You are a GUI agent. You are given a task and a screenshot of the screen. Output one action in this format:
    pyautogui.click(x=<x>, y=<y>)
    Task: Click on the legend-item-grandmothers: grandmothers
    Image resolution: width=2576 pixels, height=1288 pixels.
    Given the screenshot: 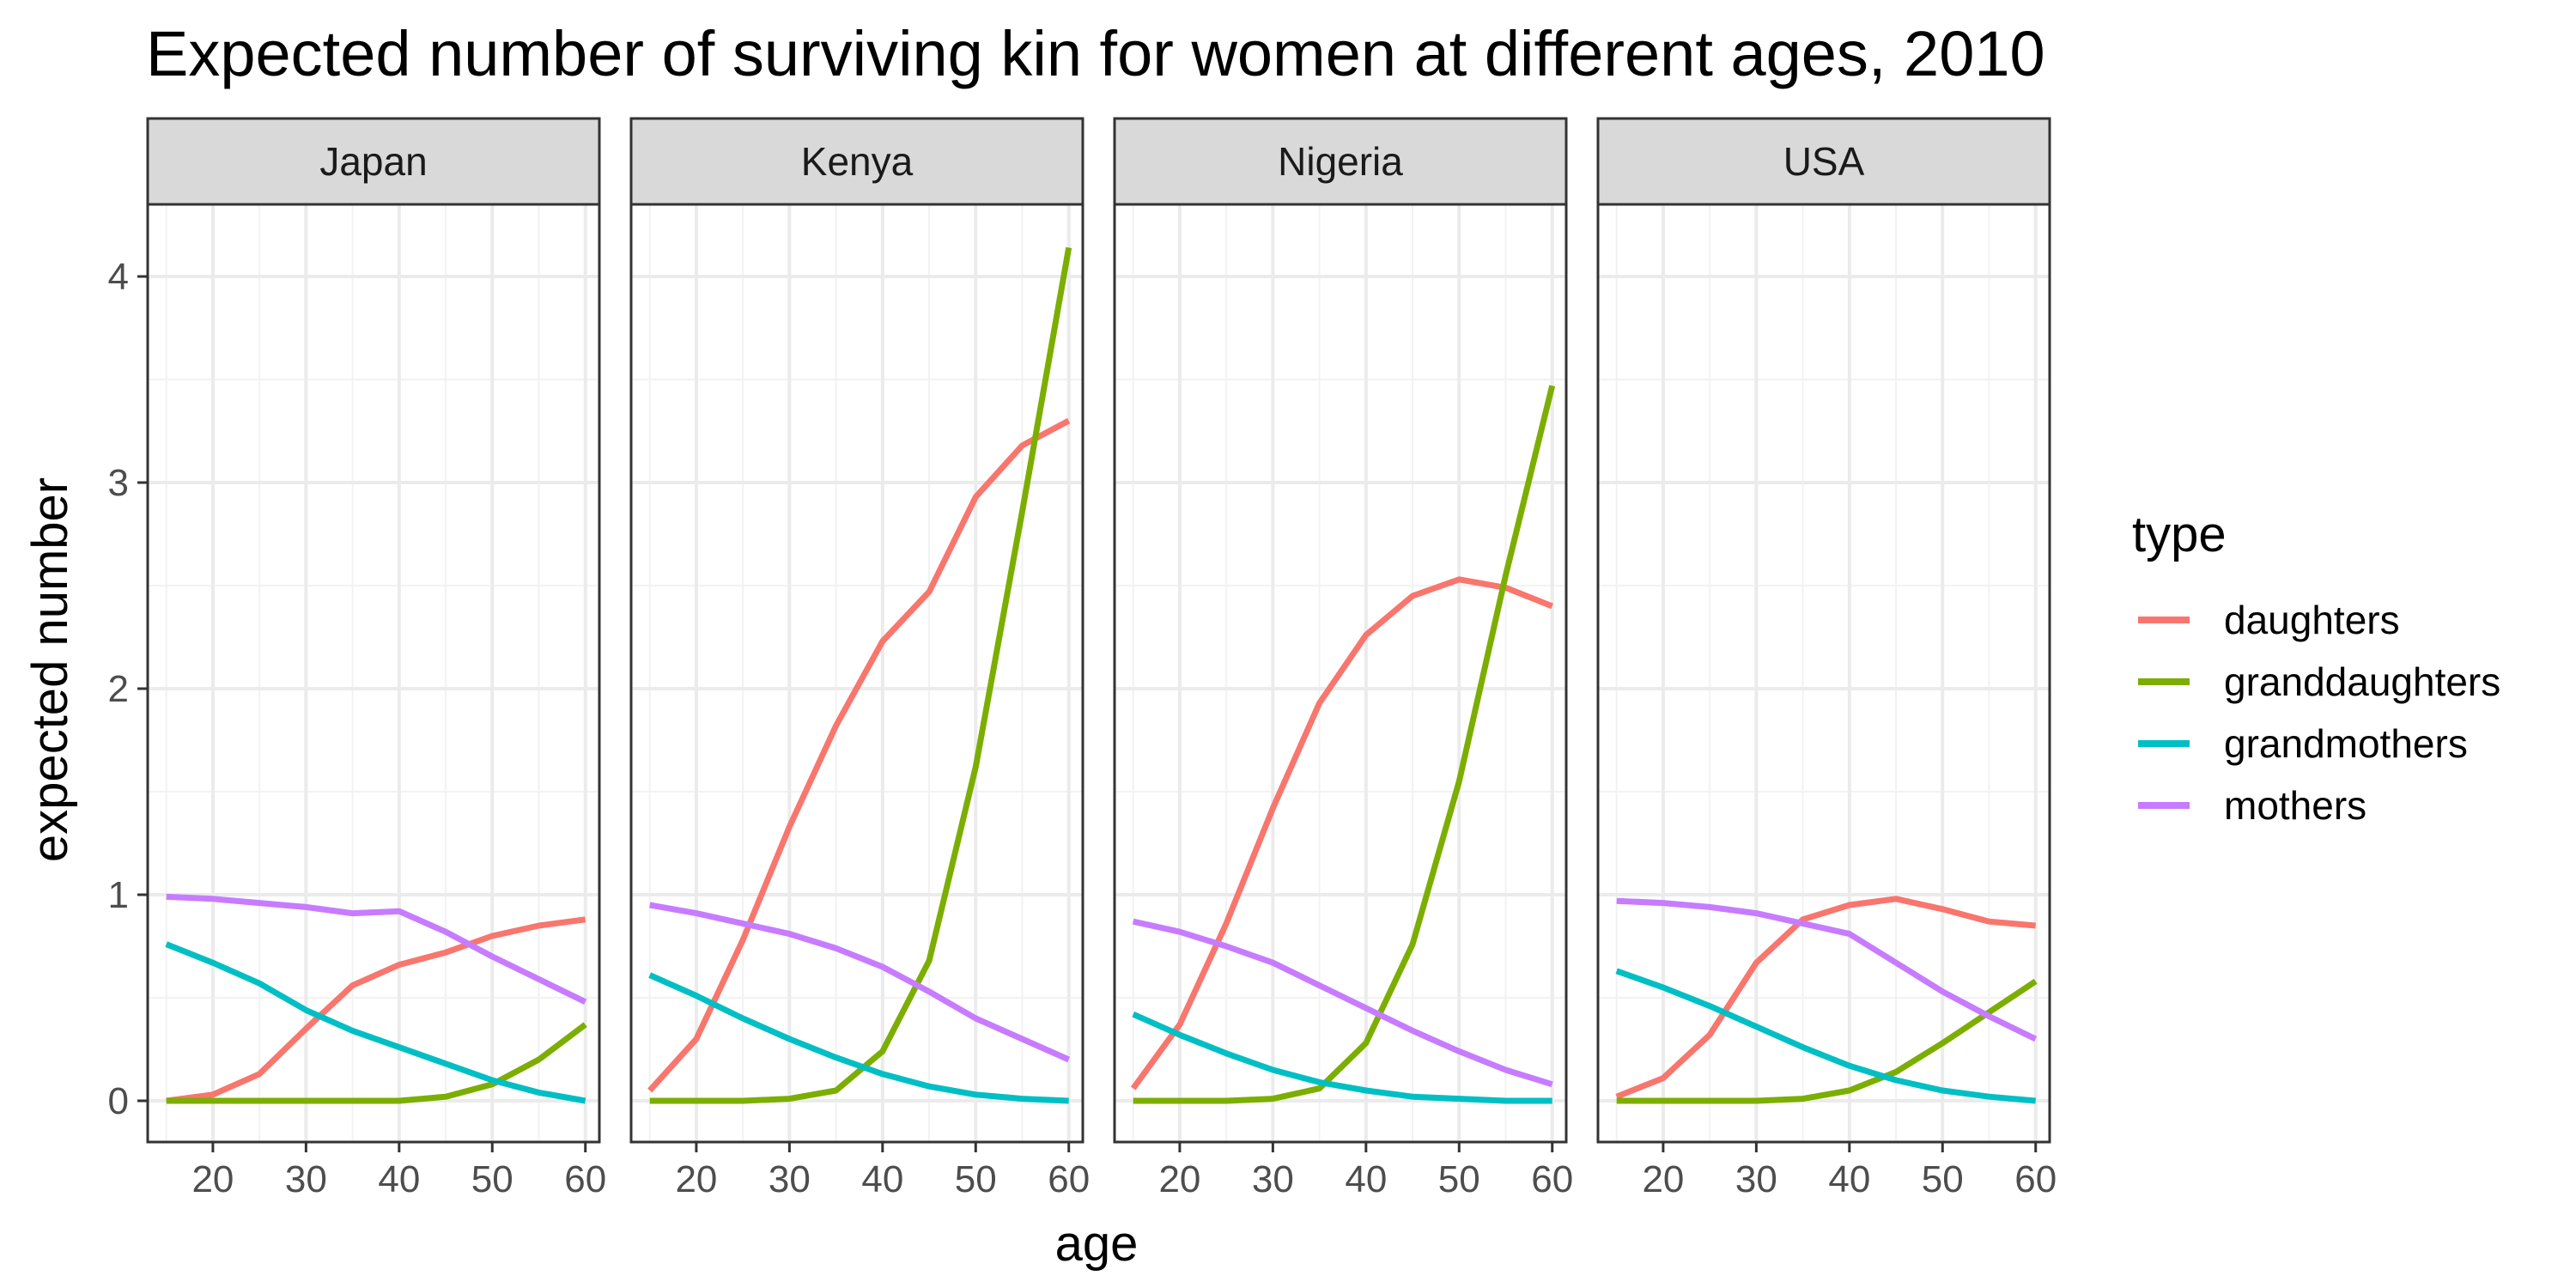 What is the action you would take?
    pyautogui.click(x=2303, y=744)
    